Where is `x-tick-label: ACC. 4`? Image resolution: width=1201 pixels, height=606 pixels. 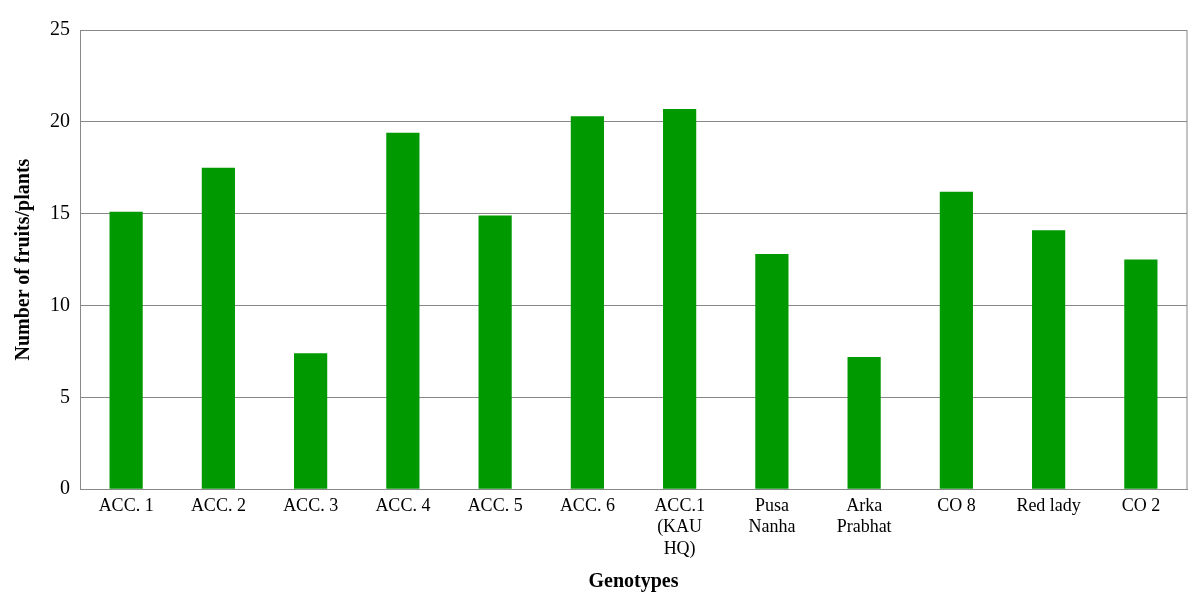
x-tick-label: ACC. 4 is located at coordinates (403, 504).